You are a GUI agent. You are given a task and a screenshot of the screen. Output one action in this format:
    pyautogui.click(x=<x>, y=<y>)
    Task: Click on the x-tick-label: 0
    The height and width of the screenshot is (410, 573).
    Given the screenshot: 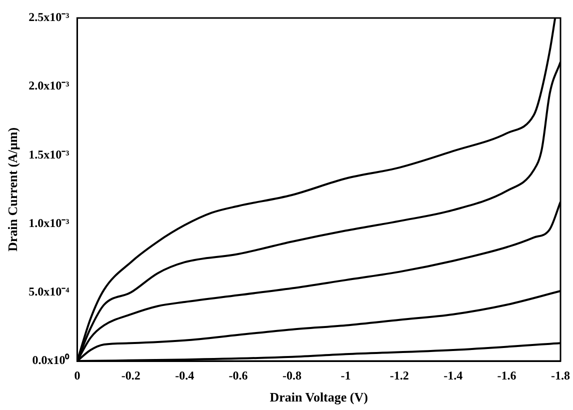 What is the action you would take?
    pyautogui.click(x=77, y=375)
    